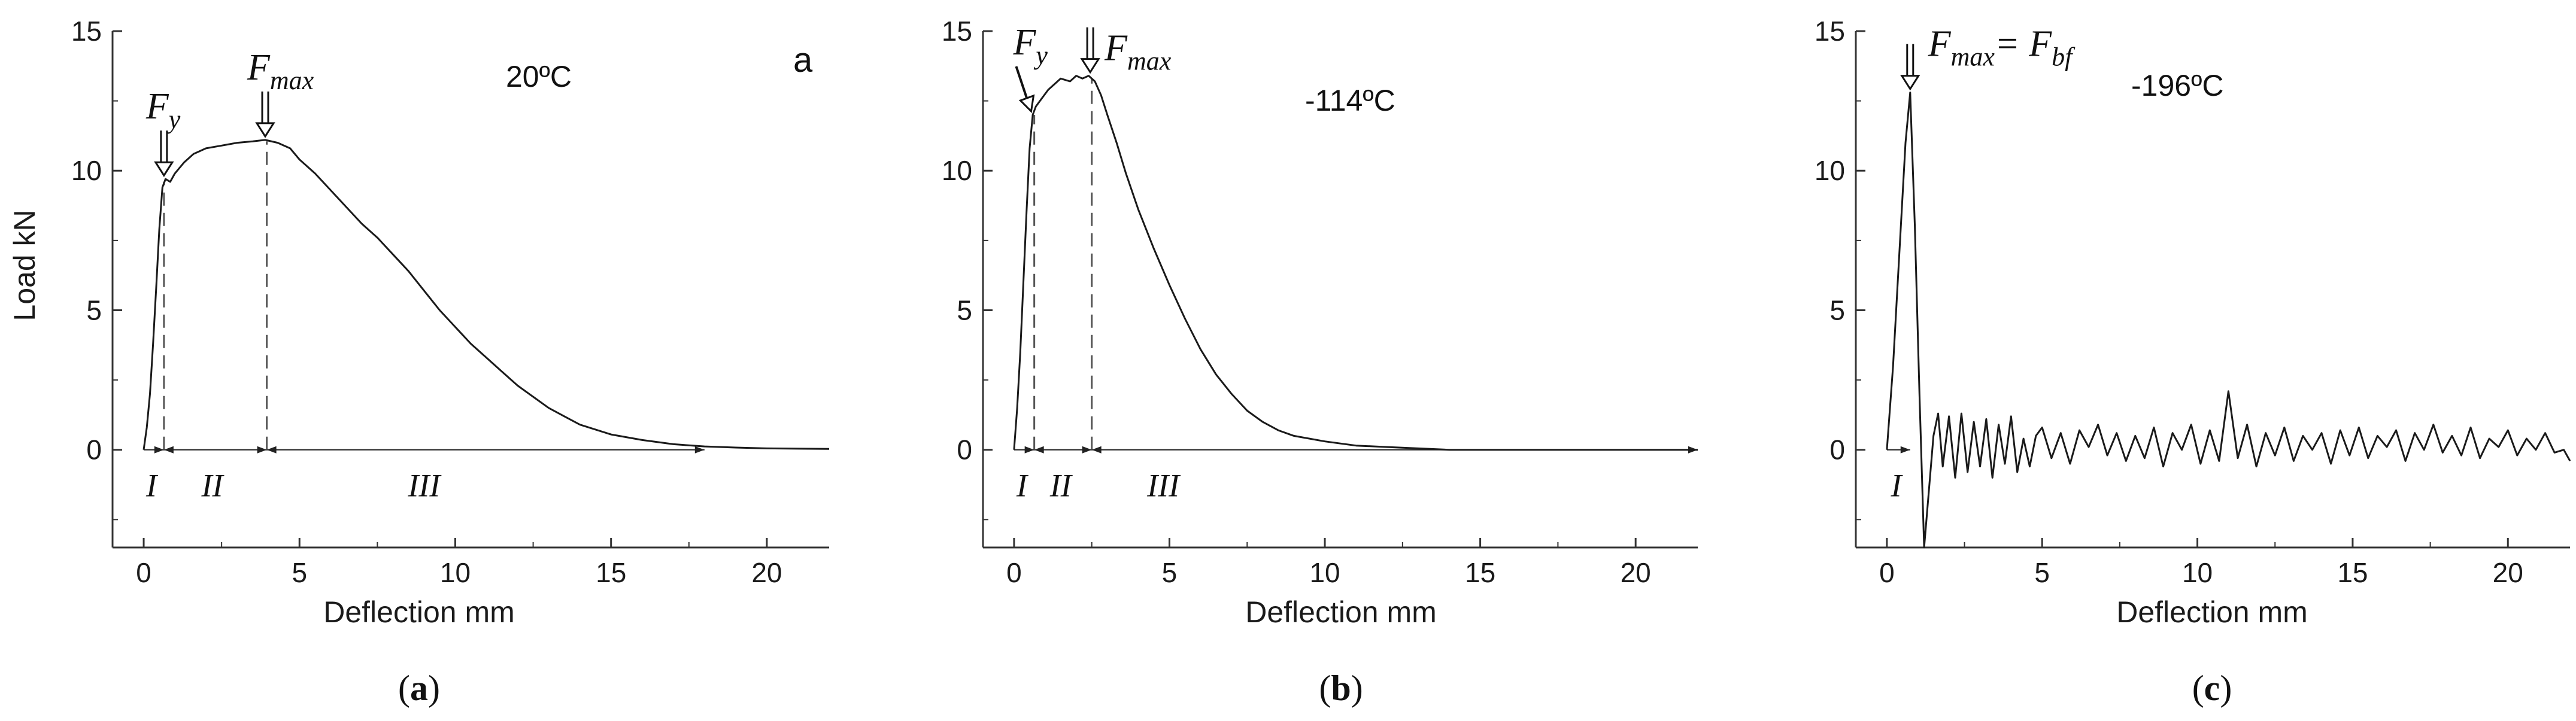 The width and height of the screenshot is (2576, 721). I want to click on temperature-label: 20ºC, so click(539, 76).